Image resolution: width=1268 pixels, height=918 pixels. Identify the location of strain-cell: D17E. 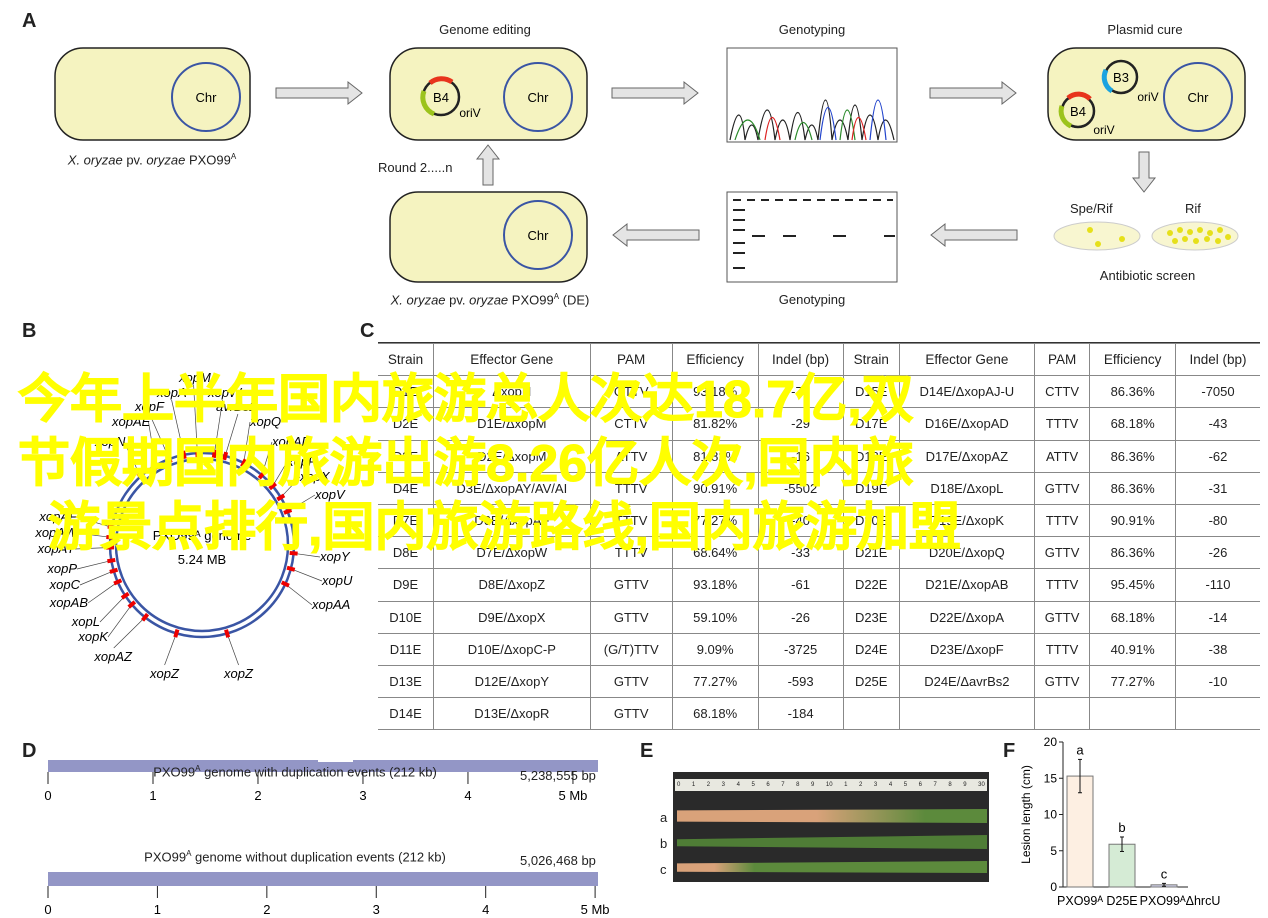
(871, 424).